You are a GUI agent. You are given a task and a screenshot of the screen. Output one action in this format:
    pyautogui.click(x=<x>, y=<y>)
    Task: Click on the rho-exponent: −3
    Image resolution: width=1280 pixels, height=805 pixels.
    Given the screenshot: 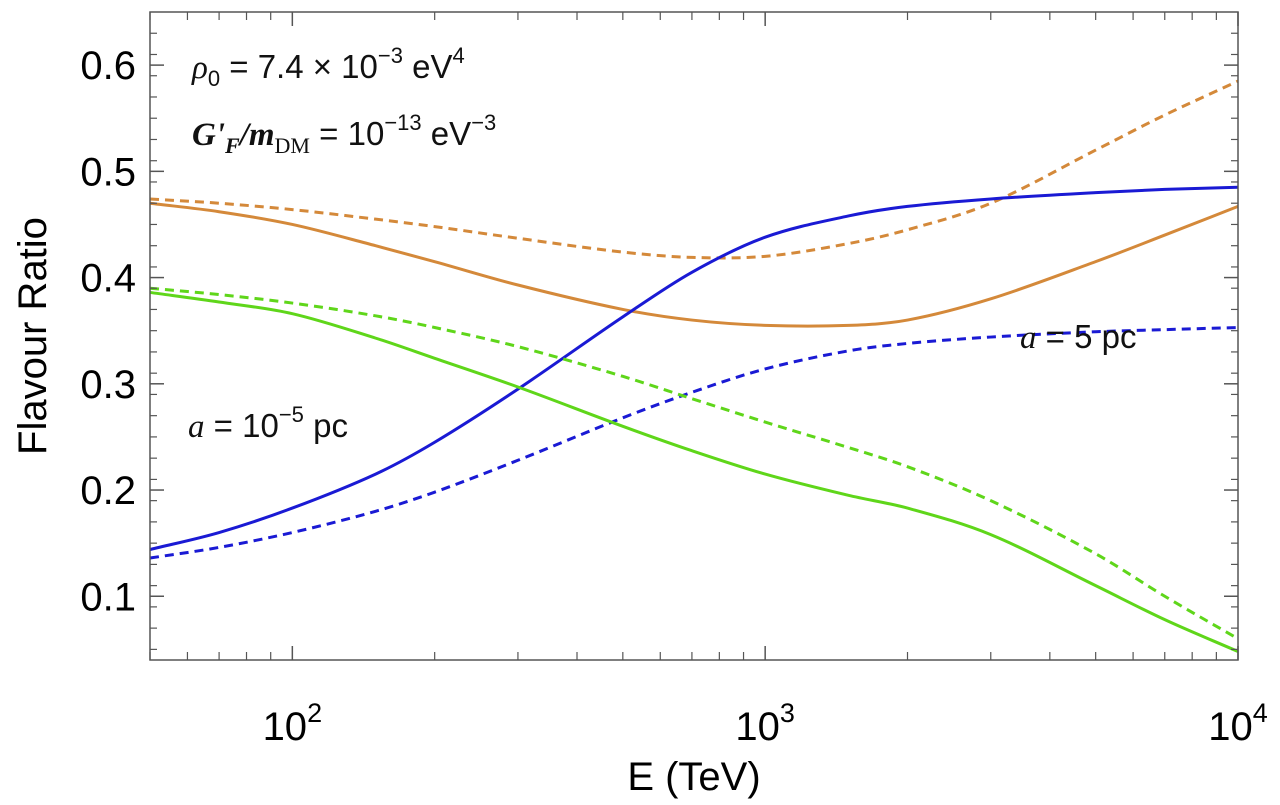 What is the action you would take?
    pyautogui.click(x=390, y=55)
    